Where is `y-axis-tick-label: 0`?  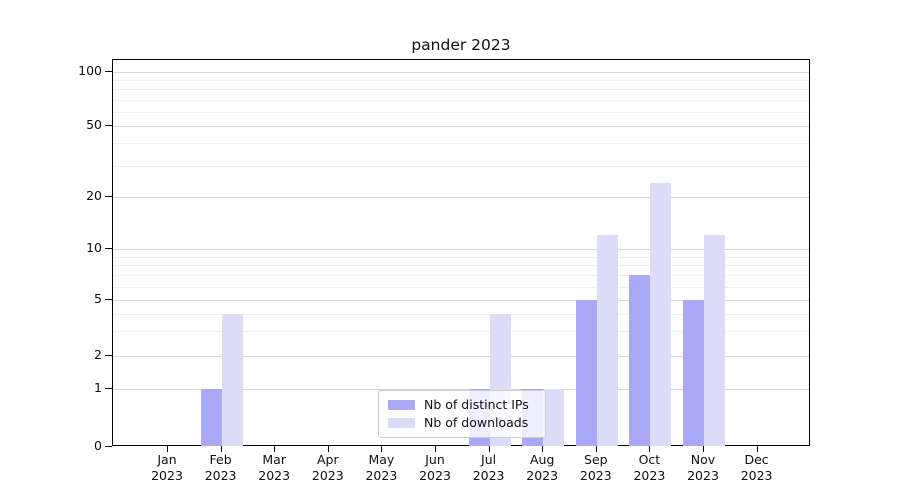
y-axis-tick-label: 0 is located at coordinates (98, 445).